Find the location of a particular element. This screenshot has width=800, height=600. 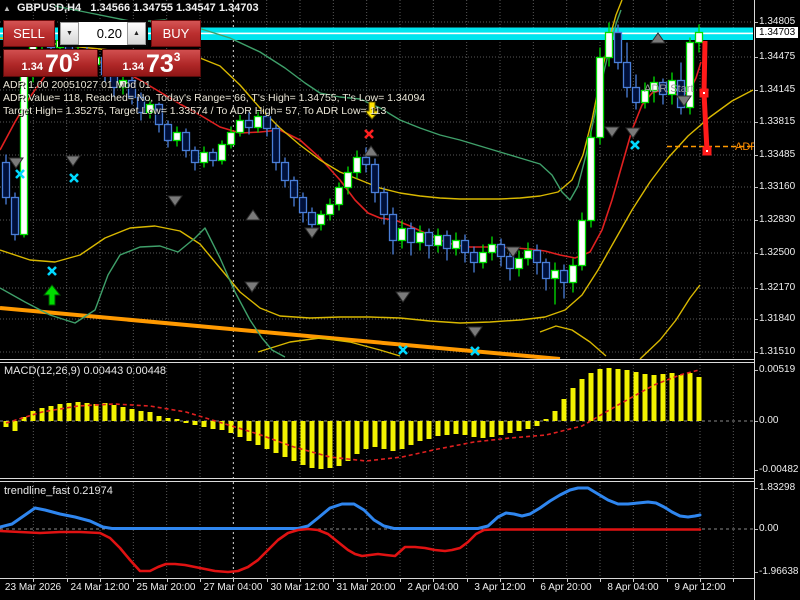

price-axis-label: 1.32170 is located at coordinates (777, 287).